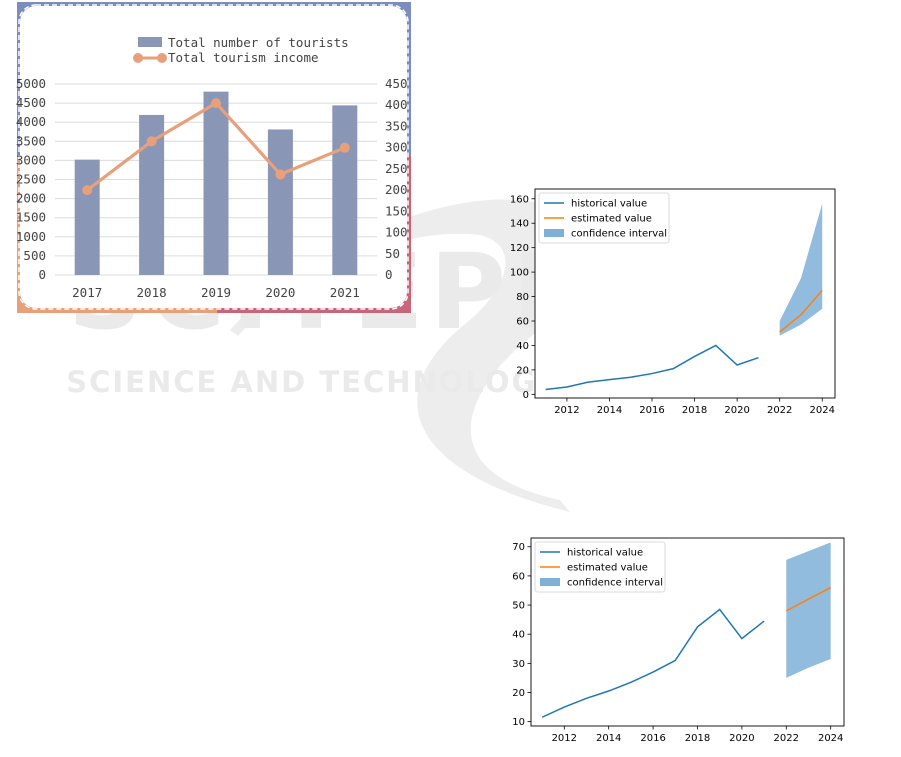 The image size is (901, 757). What do you see at coordinates (31, 102) in the screenshot?
I see `y-tick-label-left: 4500` at bounding box center [31, 102].